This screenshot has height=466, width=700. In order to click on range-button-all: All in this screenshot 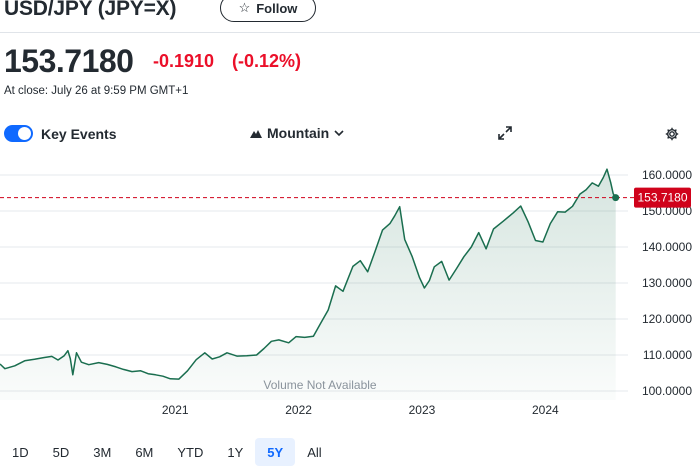, I will do `click(314, 452)`.